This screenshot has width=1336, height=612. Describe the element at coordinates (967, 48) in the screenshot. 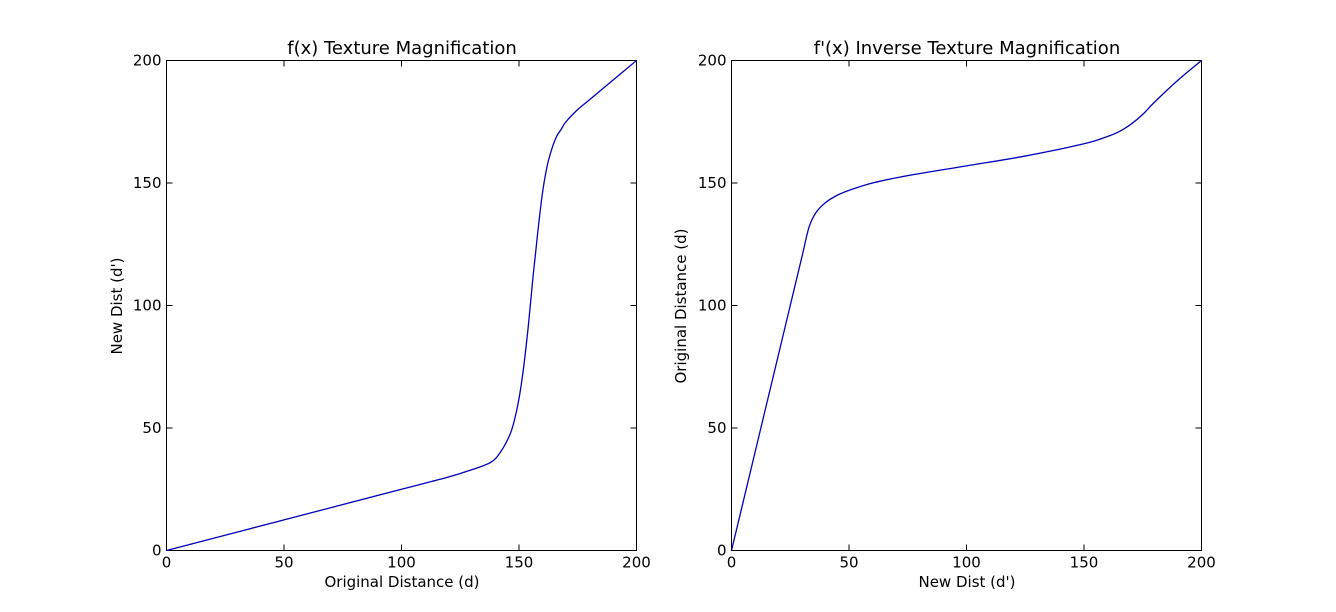

I see `chart-title: f'(x) Inverse Texture Magnification` at that location.